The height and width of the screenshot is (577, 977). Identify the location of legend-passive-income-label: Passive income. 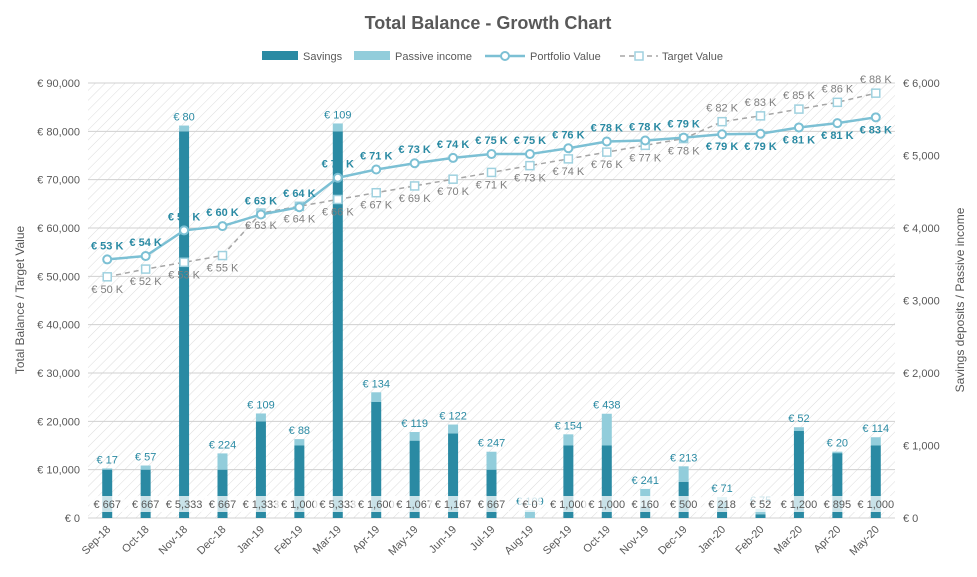
(433, 57).